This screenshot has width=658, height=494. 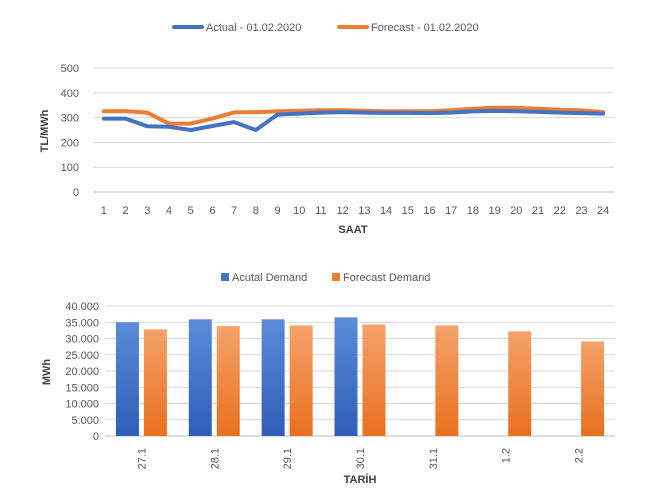 I want to click on line-chart-x-tick-label: 24, so click(x=603, y=211).